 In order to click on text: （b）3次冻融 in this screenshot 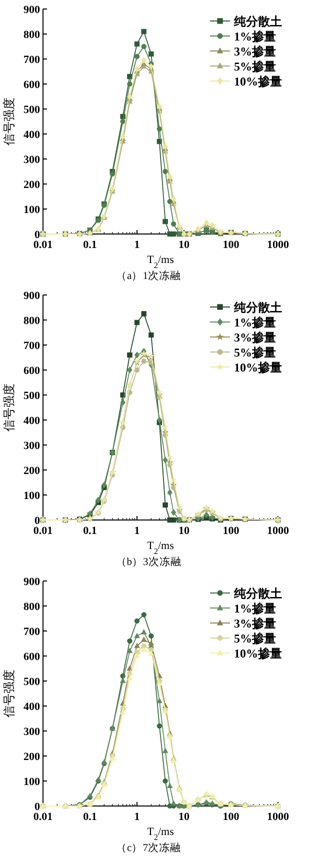, I will do `click(149, 561)`.